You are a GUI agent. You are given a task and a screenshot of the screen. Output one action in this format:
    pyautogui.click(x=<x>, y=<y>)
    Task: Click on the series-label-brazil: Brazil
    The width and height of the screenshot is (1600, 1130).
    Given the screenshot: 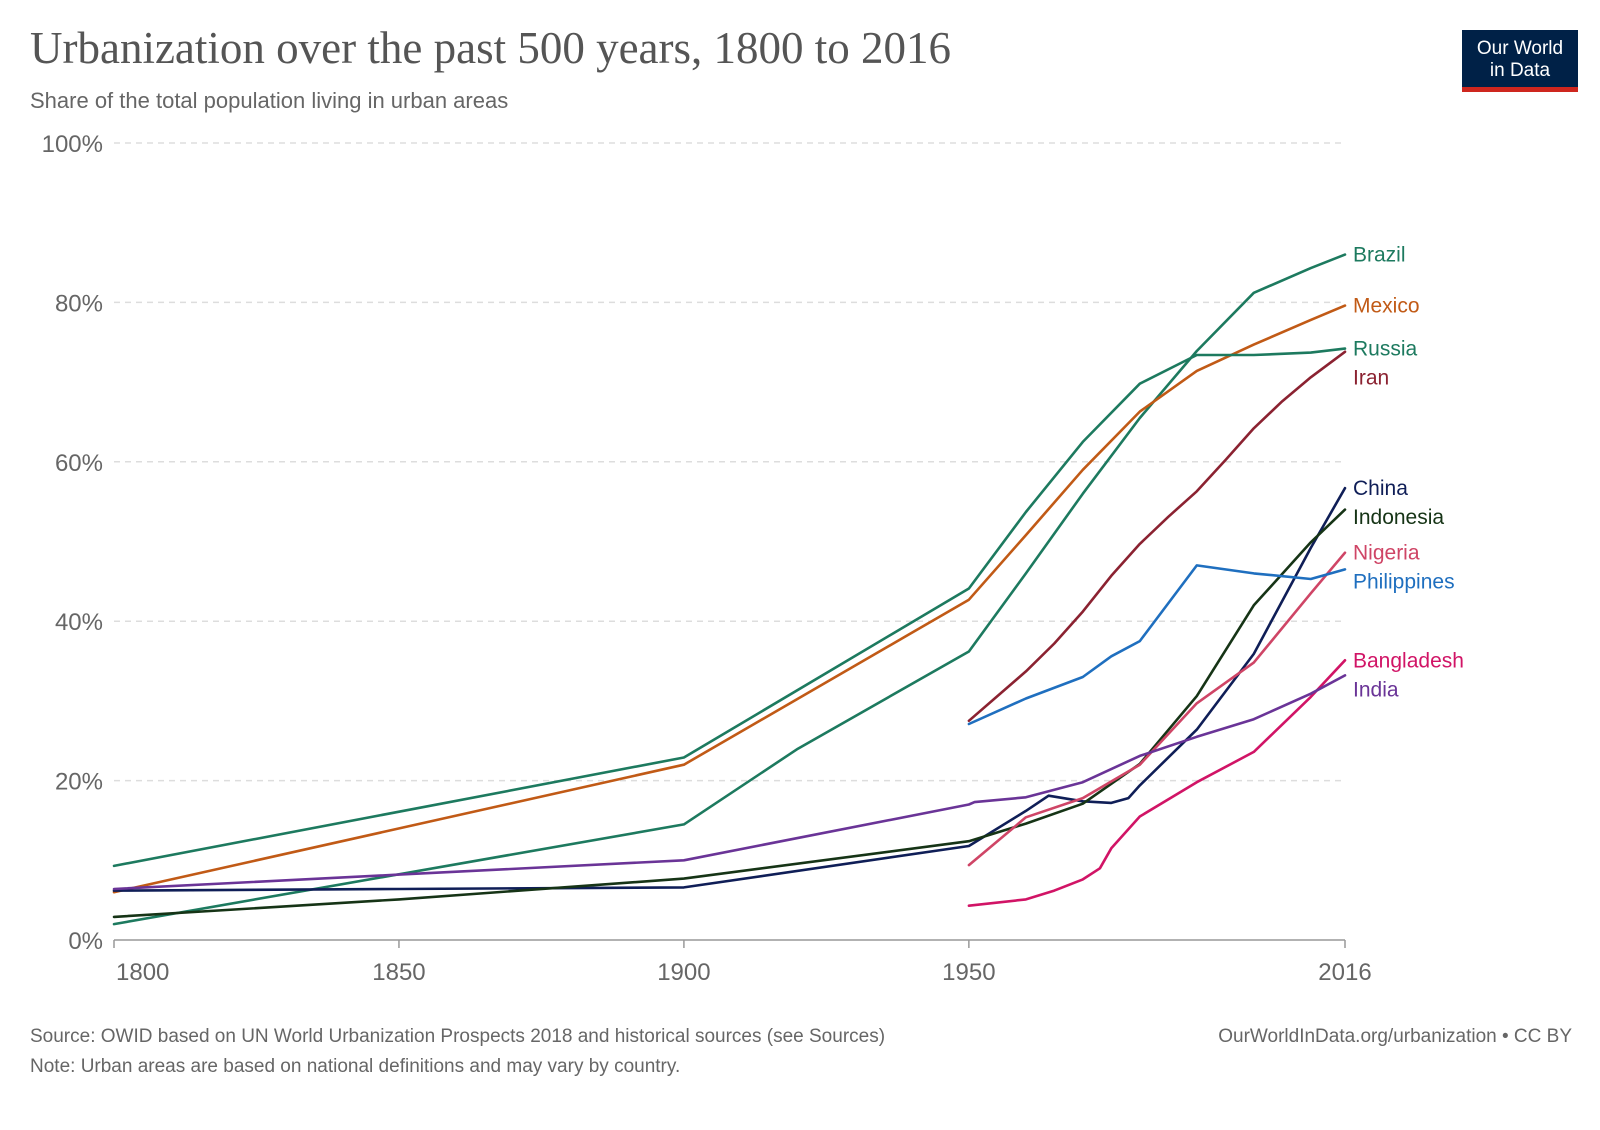 What is the action you would take?
    pyautogui.click(x=1379, y=255)
    